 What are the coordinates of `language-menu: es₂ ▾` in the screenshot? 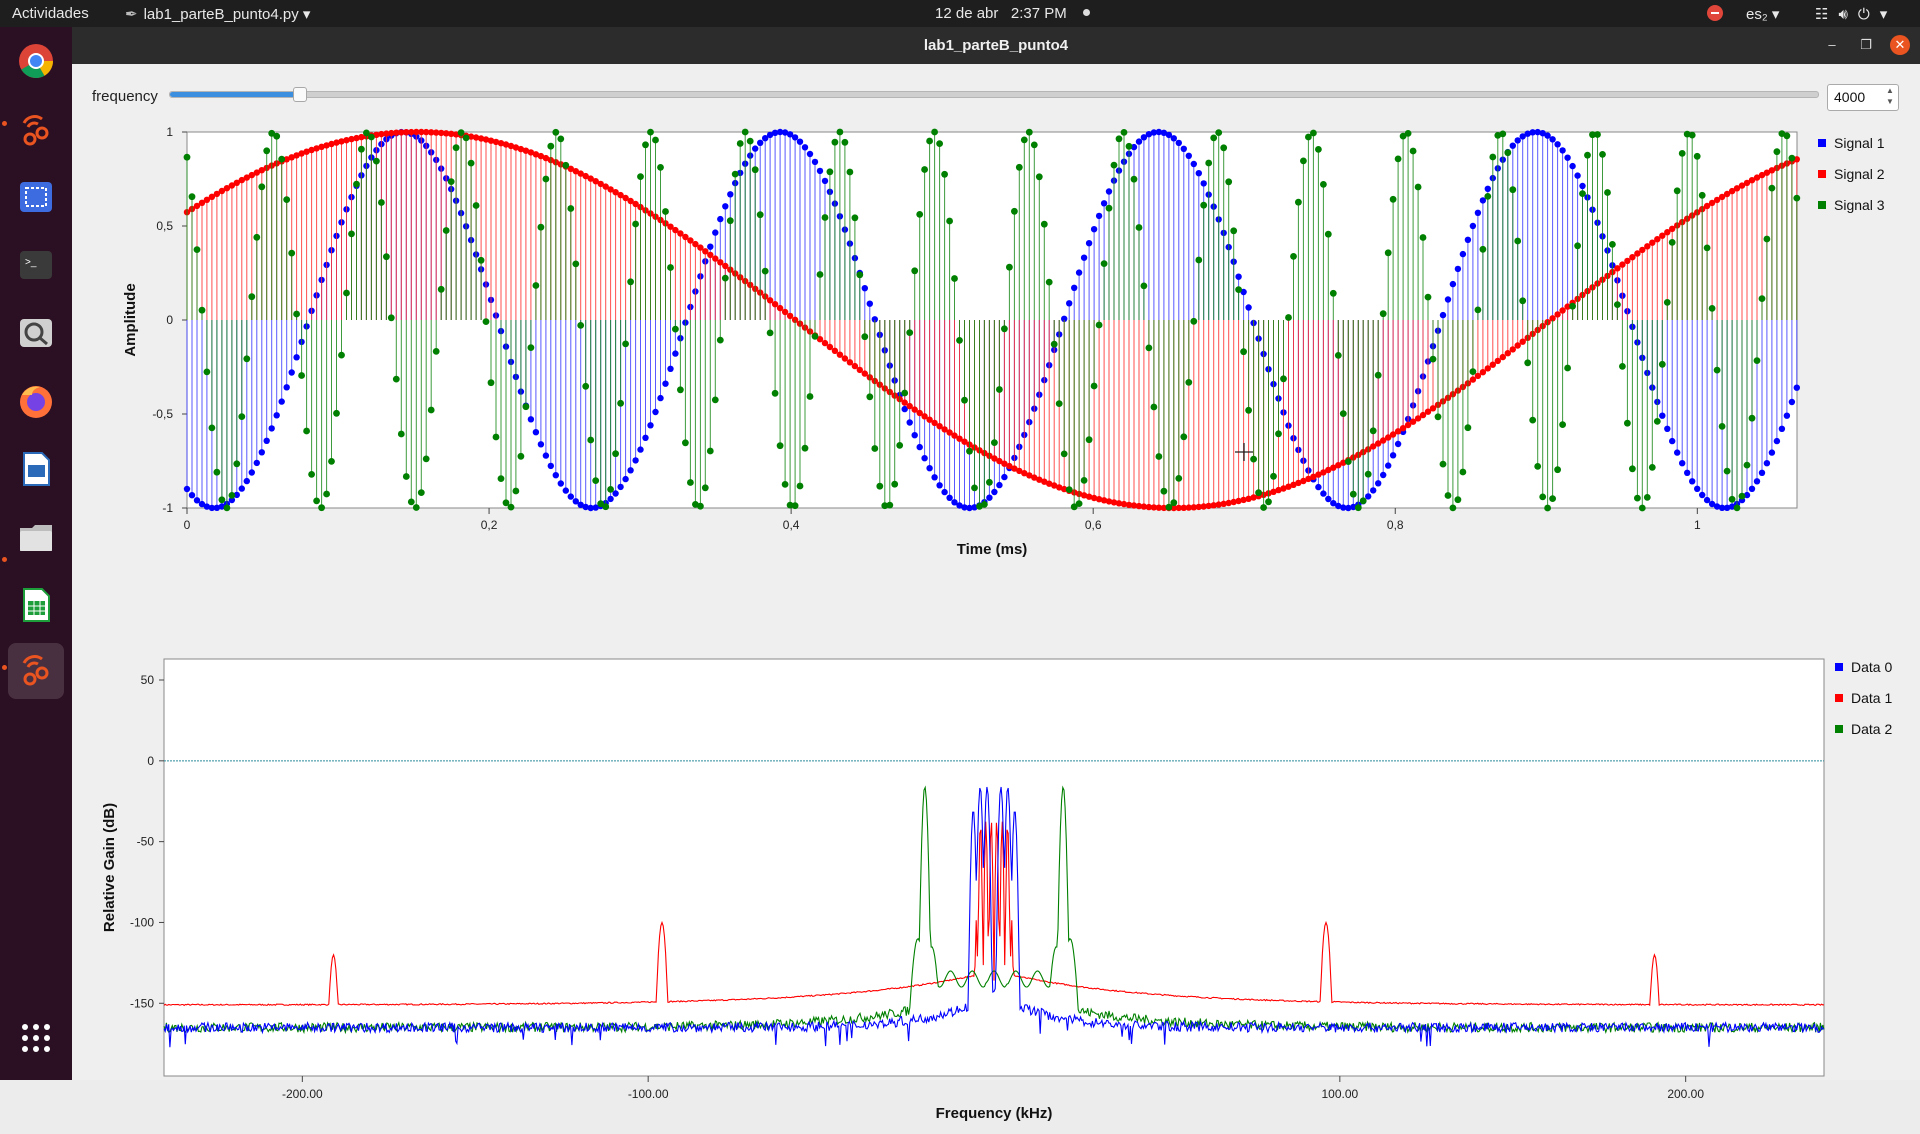 It's located at (1763, 14).